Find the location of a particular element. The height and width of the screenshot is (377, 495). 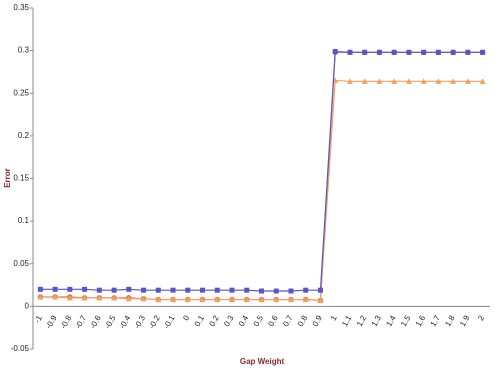

x-tick-label: -0.8 is located at coordinates (66, 321).